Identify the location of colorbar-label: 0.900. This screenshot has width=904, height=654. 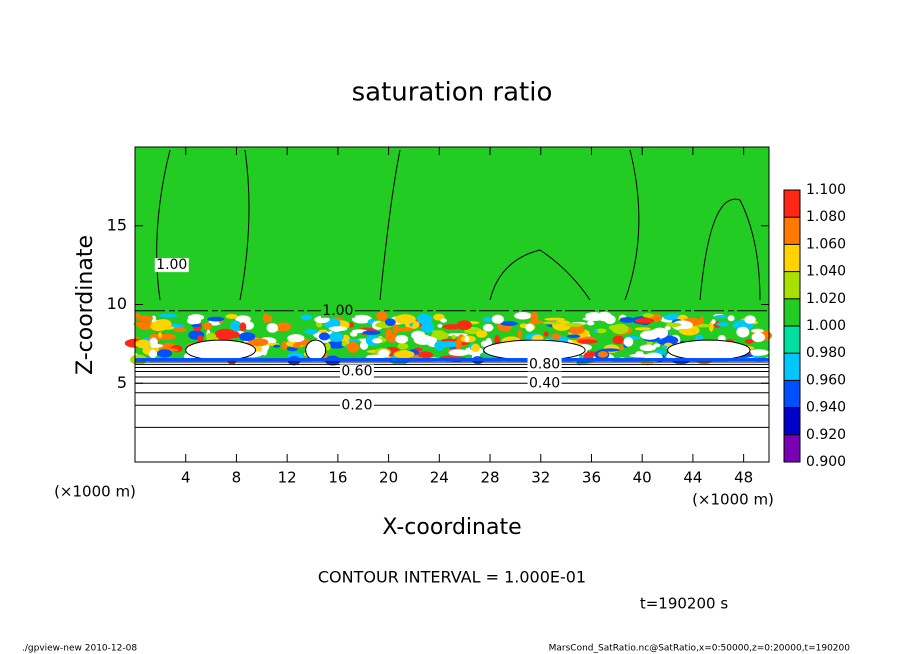
(826, 462).